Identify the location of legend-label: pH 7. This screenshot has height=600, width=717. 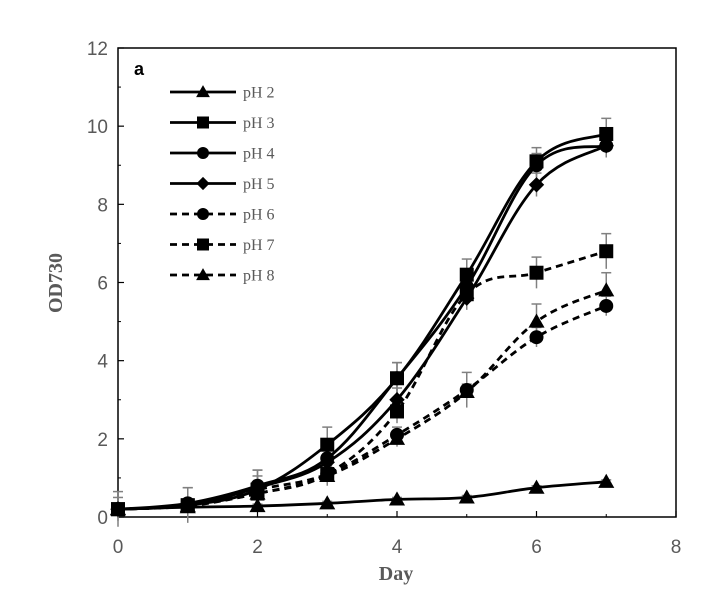
(259, 245).